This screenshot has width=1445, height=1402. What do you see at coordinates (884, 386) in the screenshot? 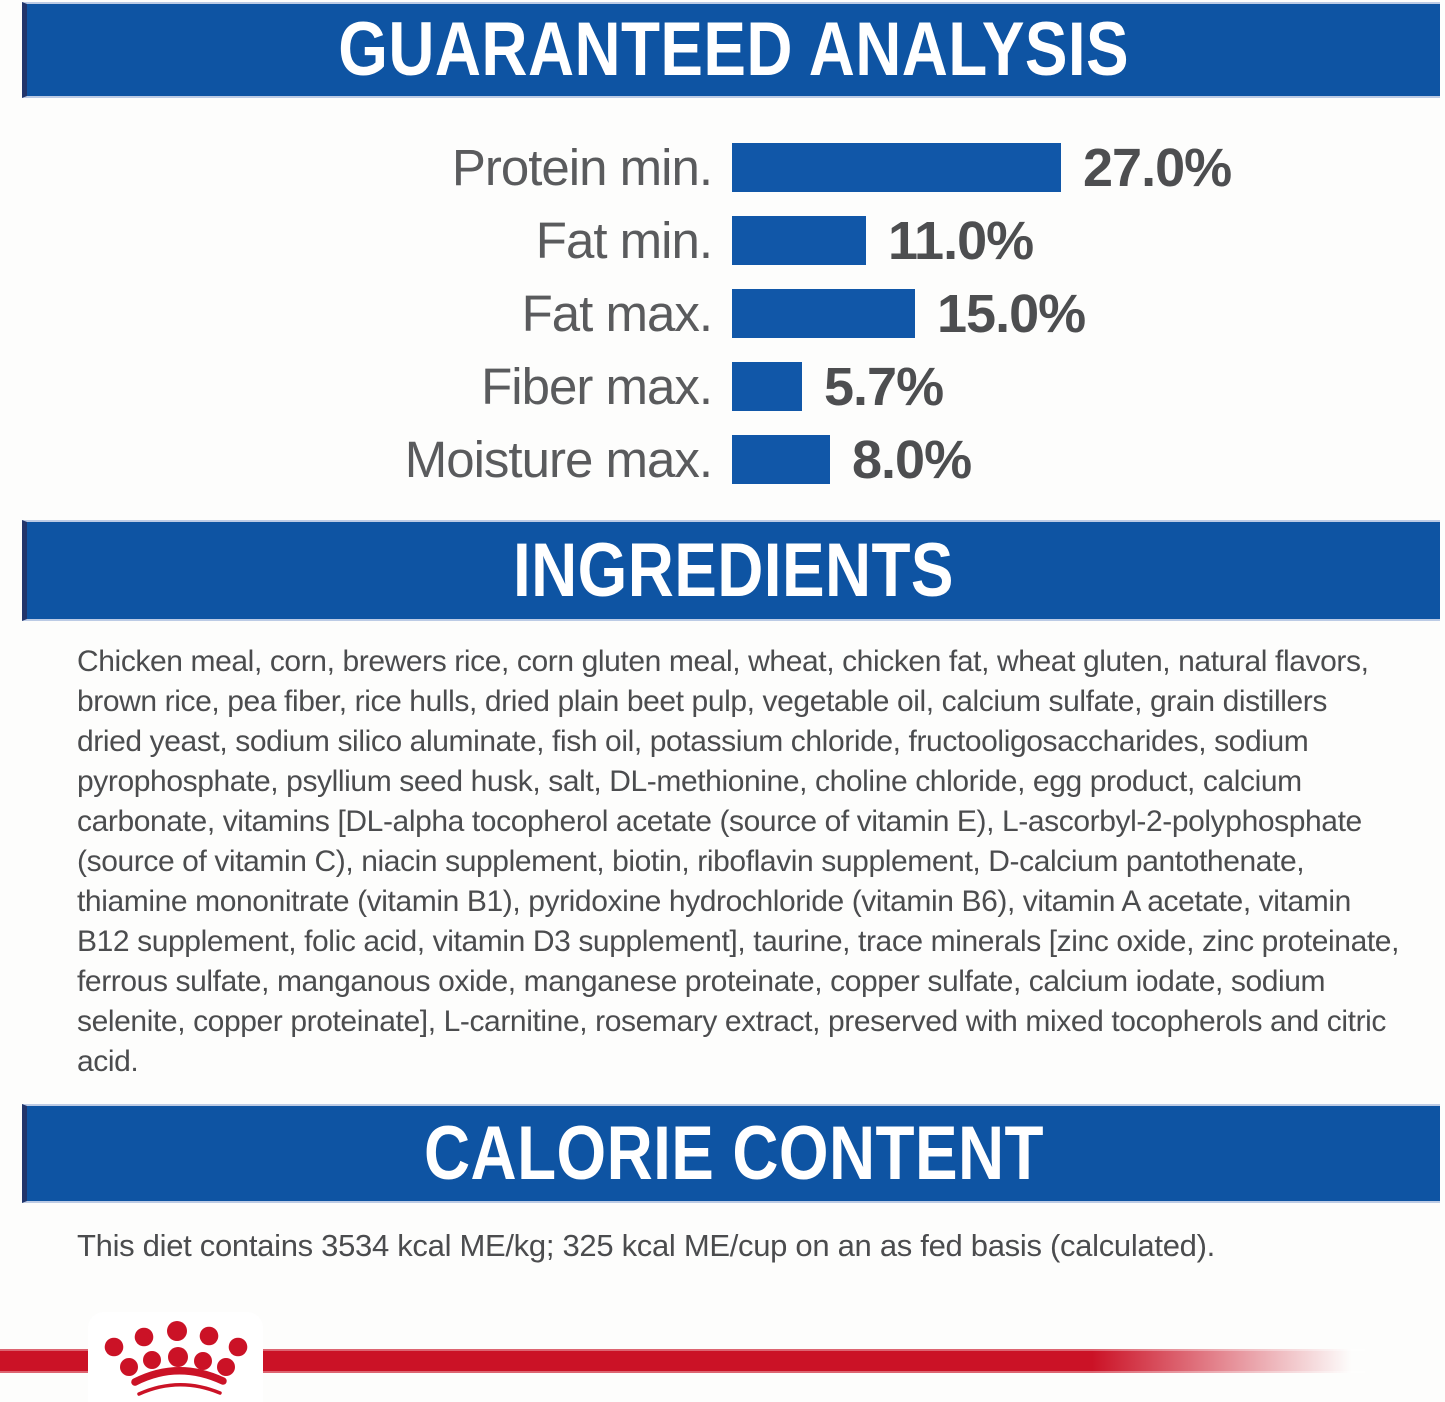
I see `chart-value-label: 5.7%` at bounding box center [884, 386].